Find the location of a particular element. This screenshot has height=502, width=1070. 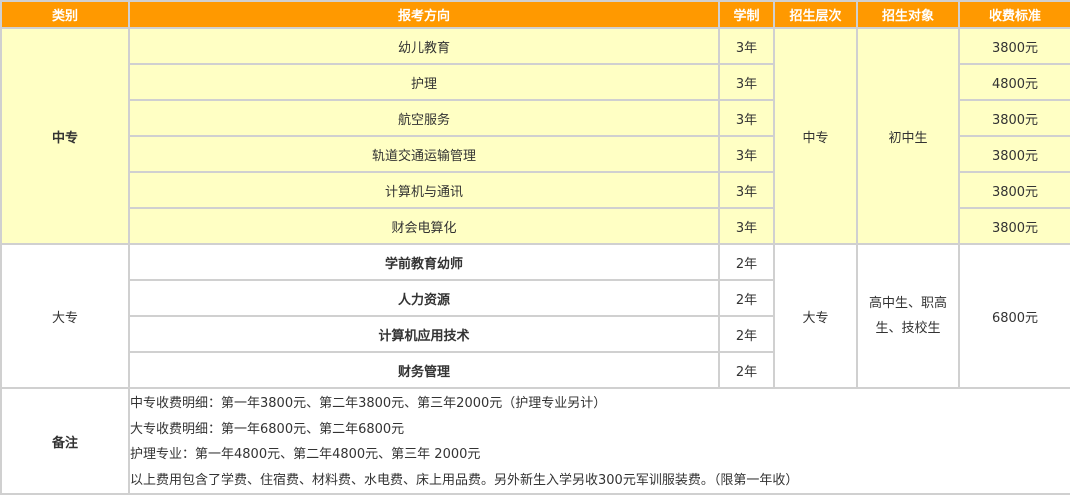

major: 幼儿教育 is located at coordinates (424, 46).